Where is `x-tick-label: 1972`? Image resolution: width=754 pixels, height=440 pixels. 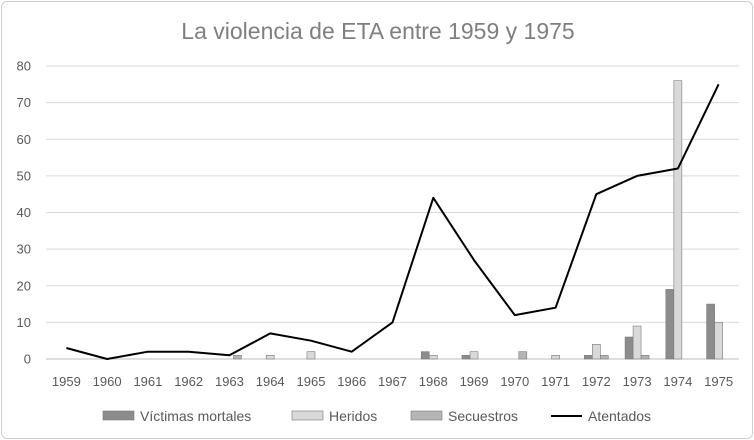 x-tick-label: 1972 is located at coordinates (596, 381).